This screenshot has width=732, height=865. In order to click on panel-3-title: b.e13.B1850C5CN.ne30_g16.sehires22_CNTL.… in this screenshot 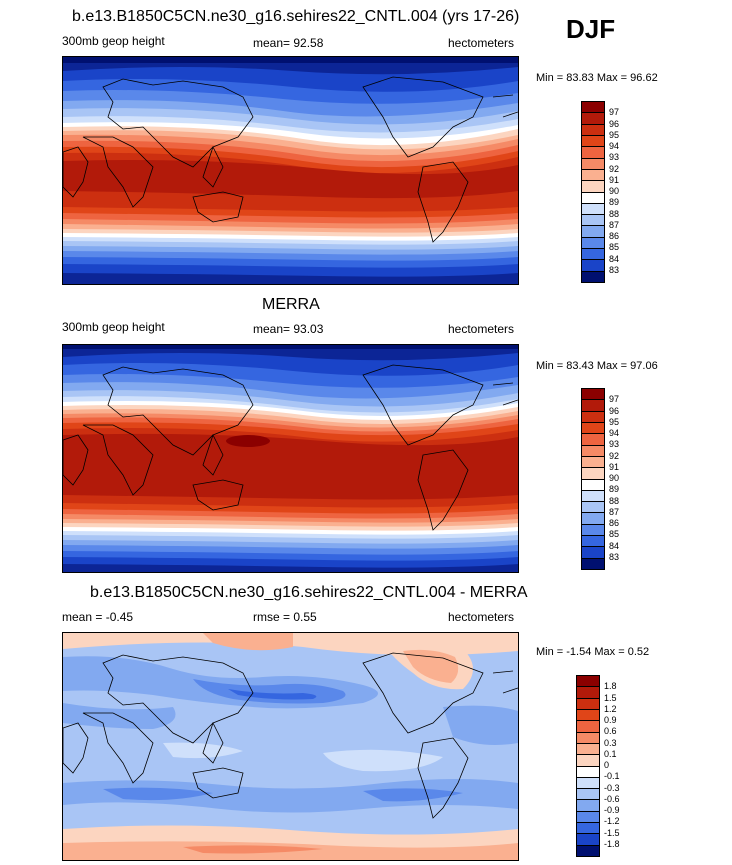, I will do `click(309, 592)`.